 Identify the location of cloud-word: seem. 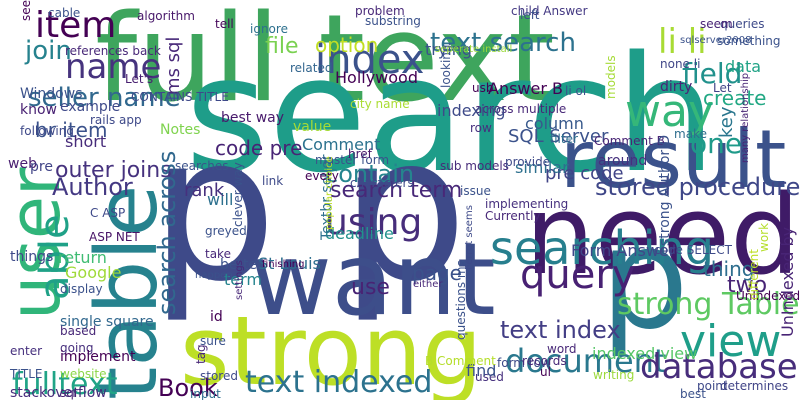
(716, 24).